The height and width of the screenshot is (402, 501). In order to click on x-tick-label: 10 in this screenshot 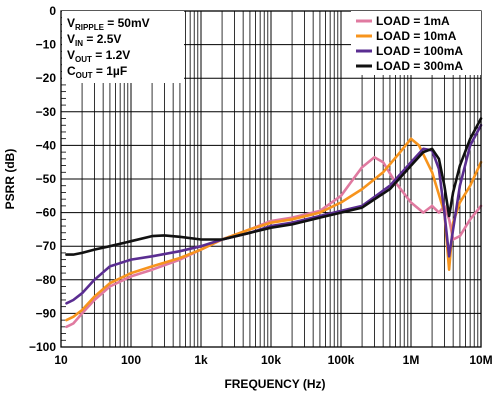, I will do `click(61, 360)`.